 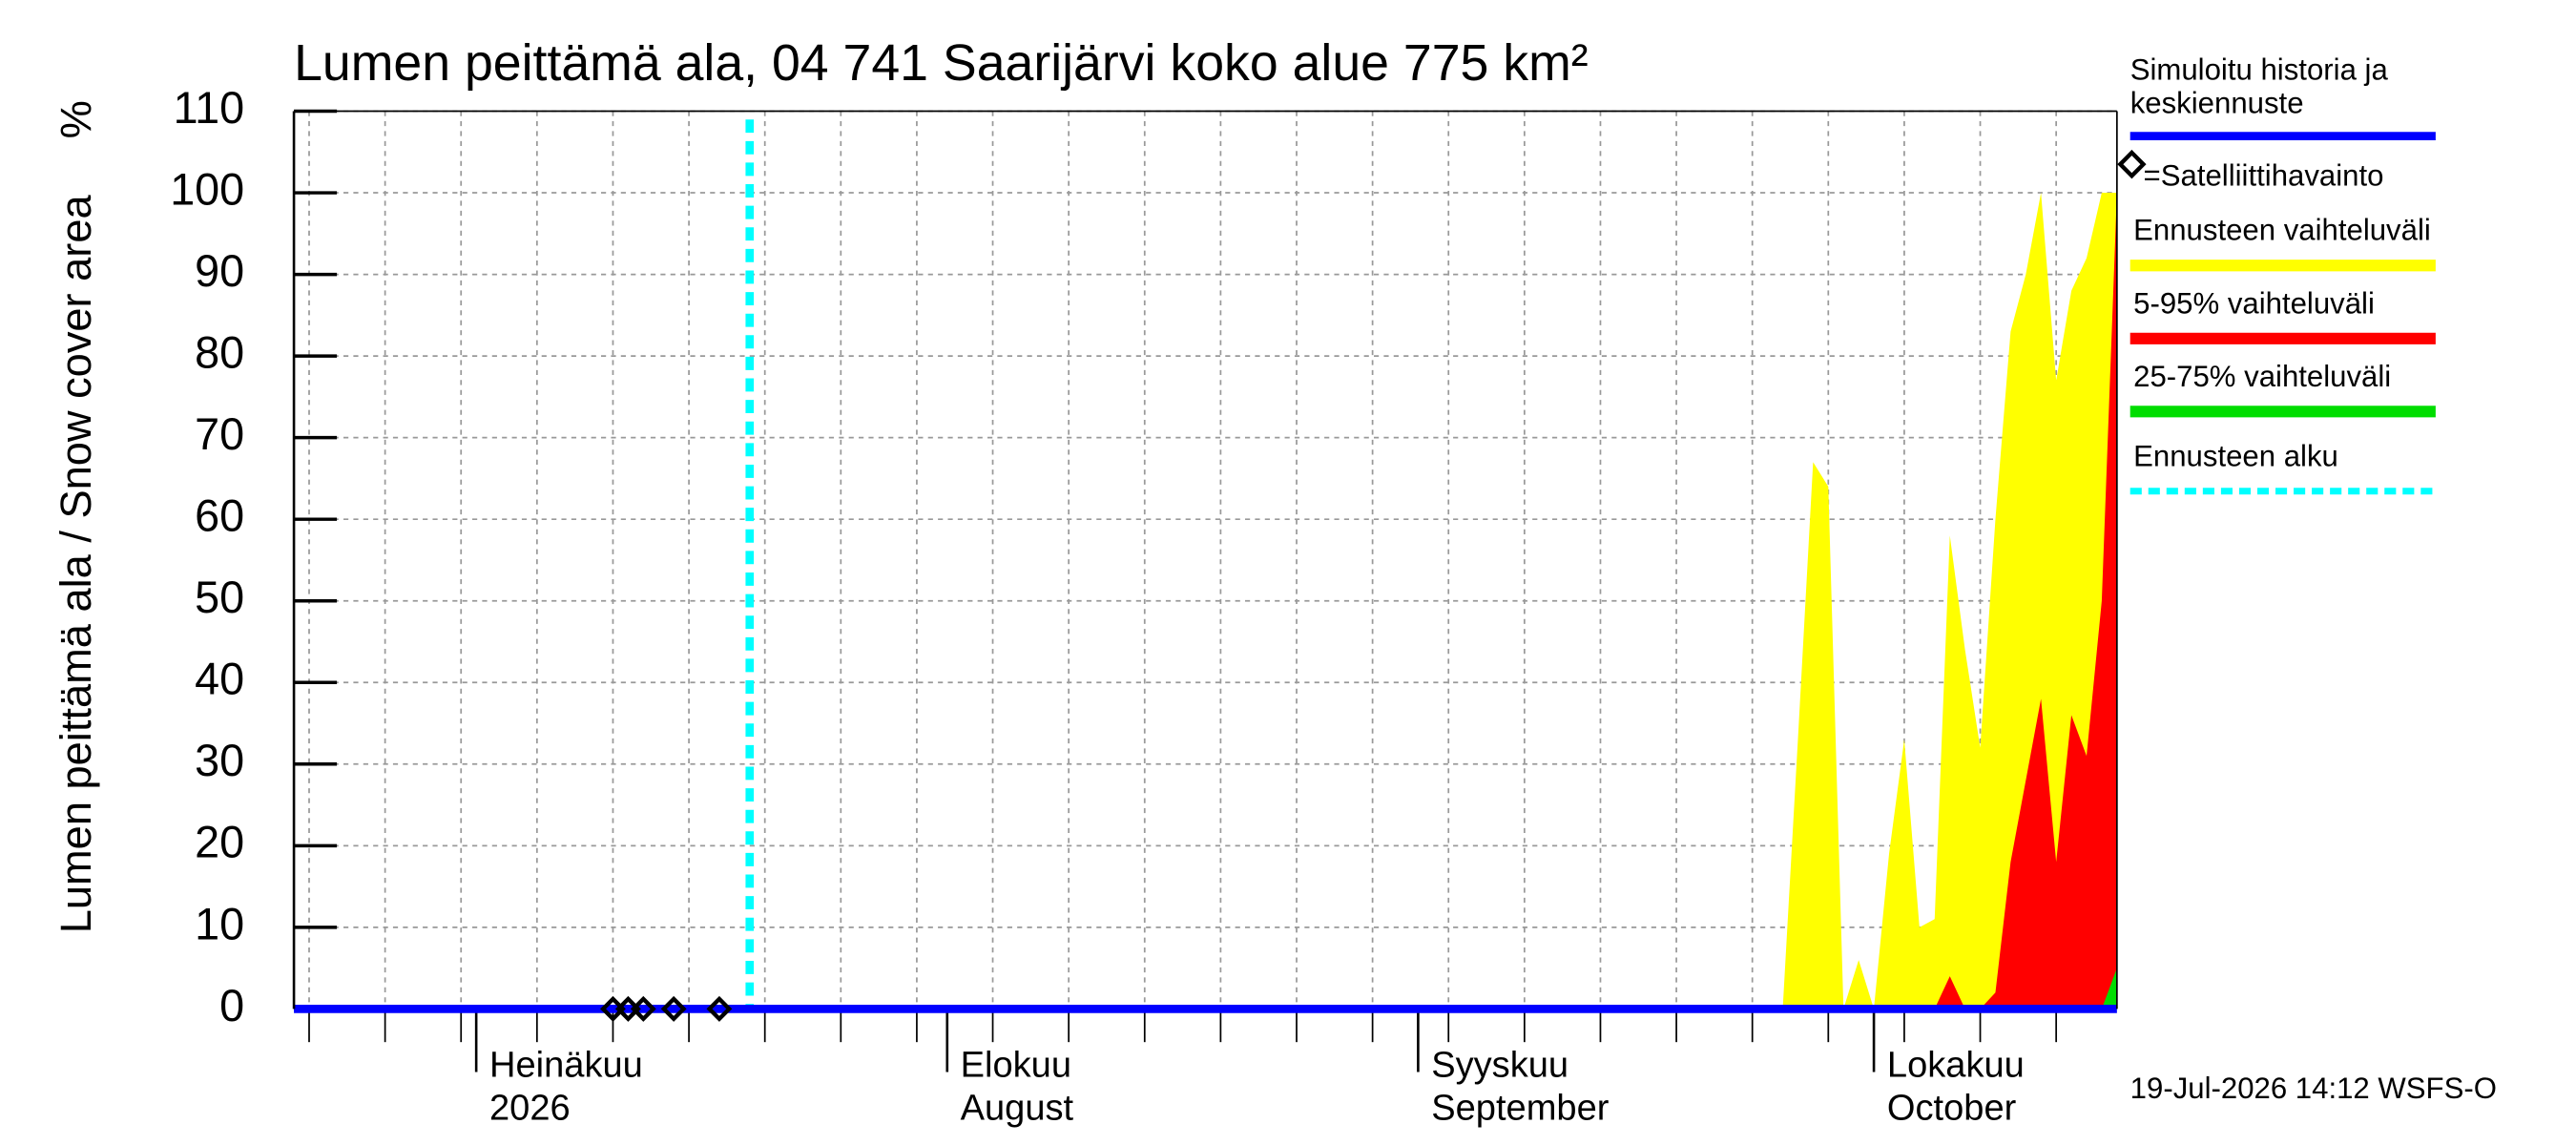 What do you see at coordinates (1520, 1107) in the screenshot?
I see `x-tick-sublabel: September` at bounding box center [1520, 1107].